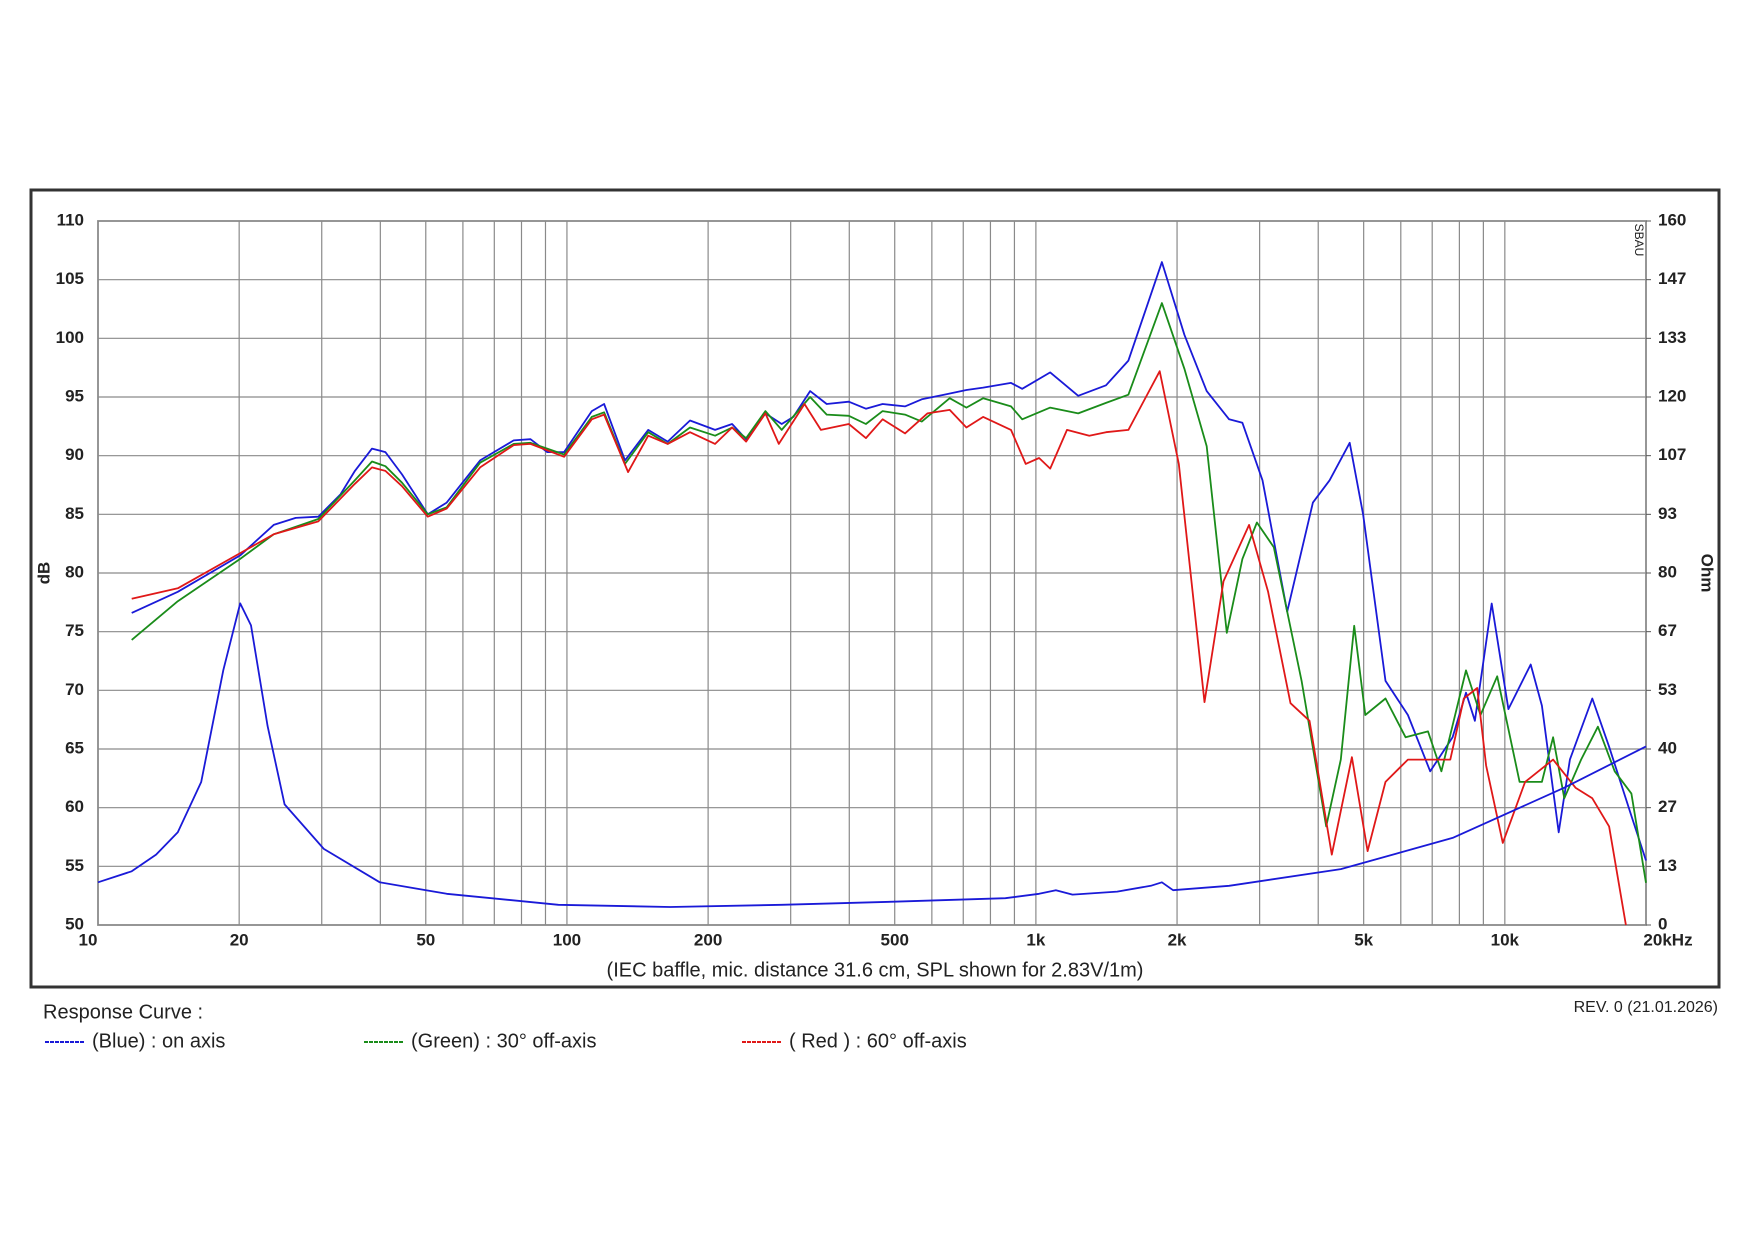 The width and height of the screenshot is (1749, 1241). Describe the element at coordinates (74, 689) in the screenshot. I see `y-tick-label: 70` at that location.